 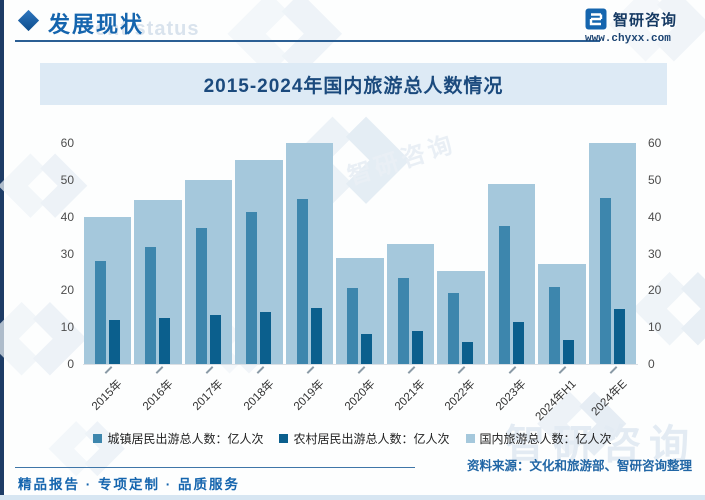 I want to click on bar-urban-2021年, so click(x=403, y=320).